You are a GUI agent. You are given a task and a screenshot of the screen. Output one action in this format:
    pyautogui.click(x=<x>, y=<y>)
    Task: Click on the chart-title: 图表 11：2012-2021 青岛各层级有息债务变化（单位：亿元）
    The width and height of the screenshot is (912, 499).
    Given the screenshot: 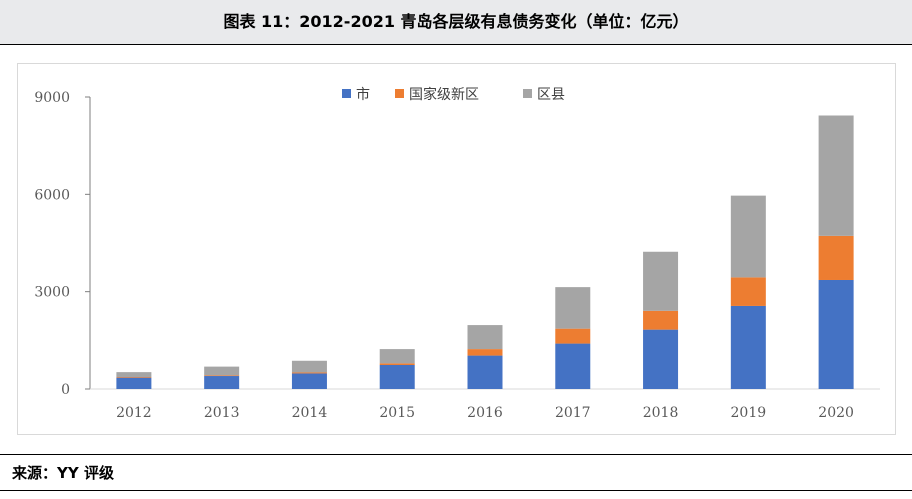 What is the action you would take?
    pyautogui.click(x=456, y=21)
    